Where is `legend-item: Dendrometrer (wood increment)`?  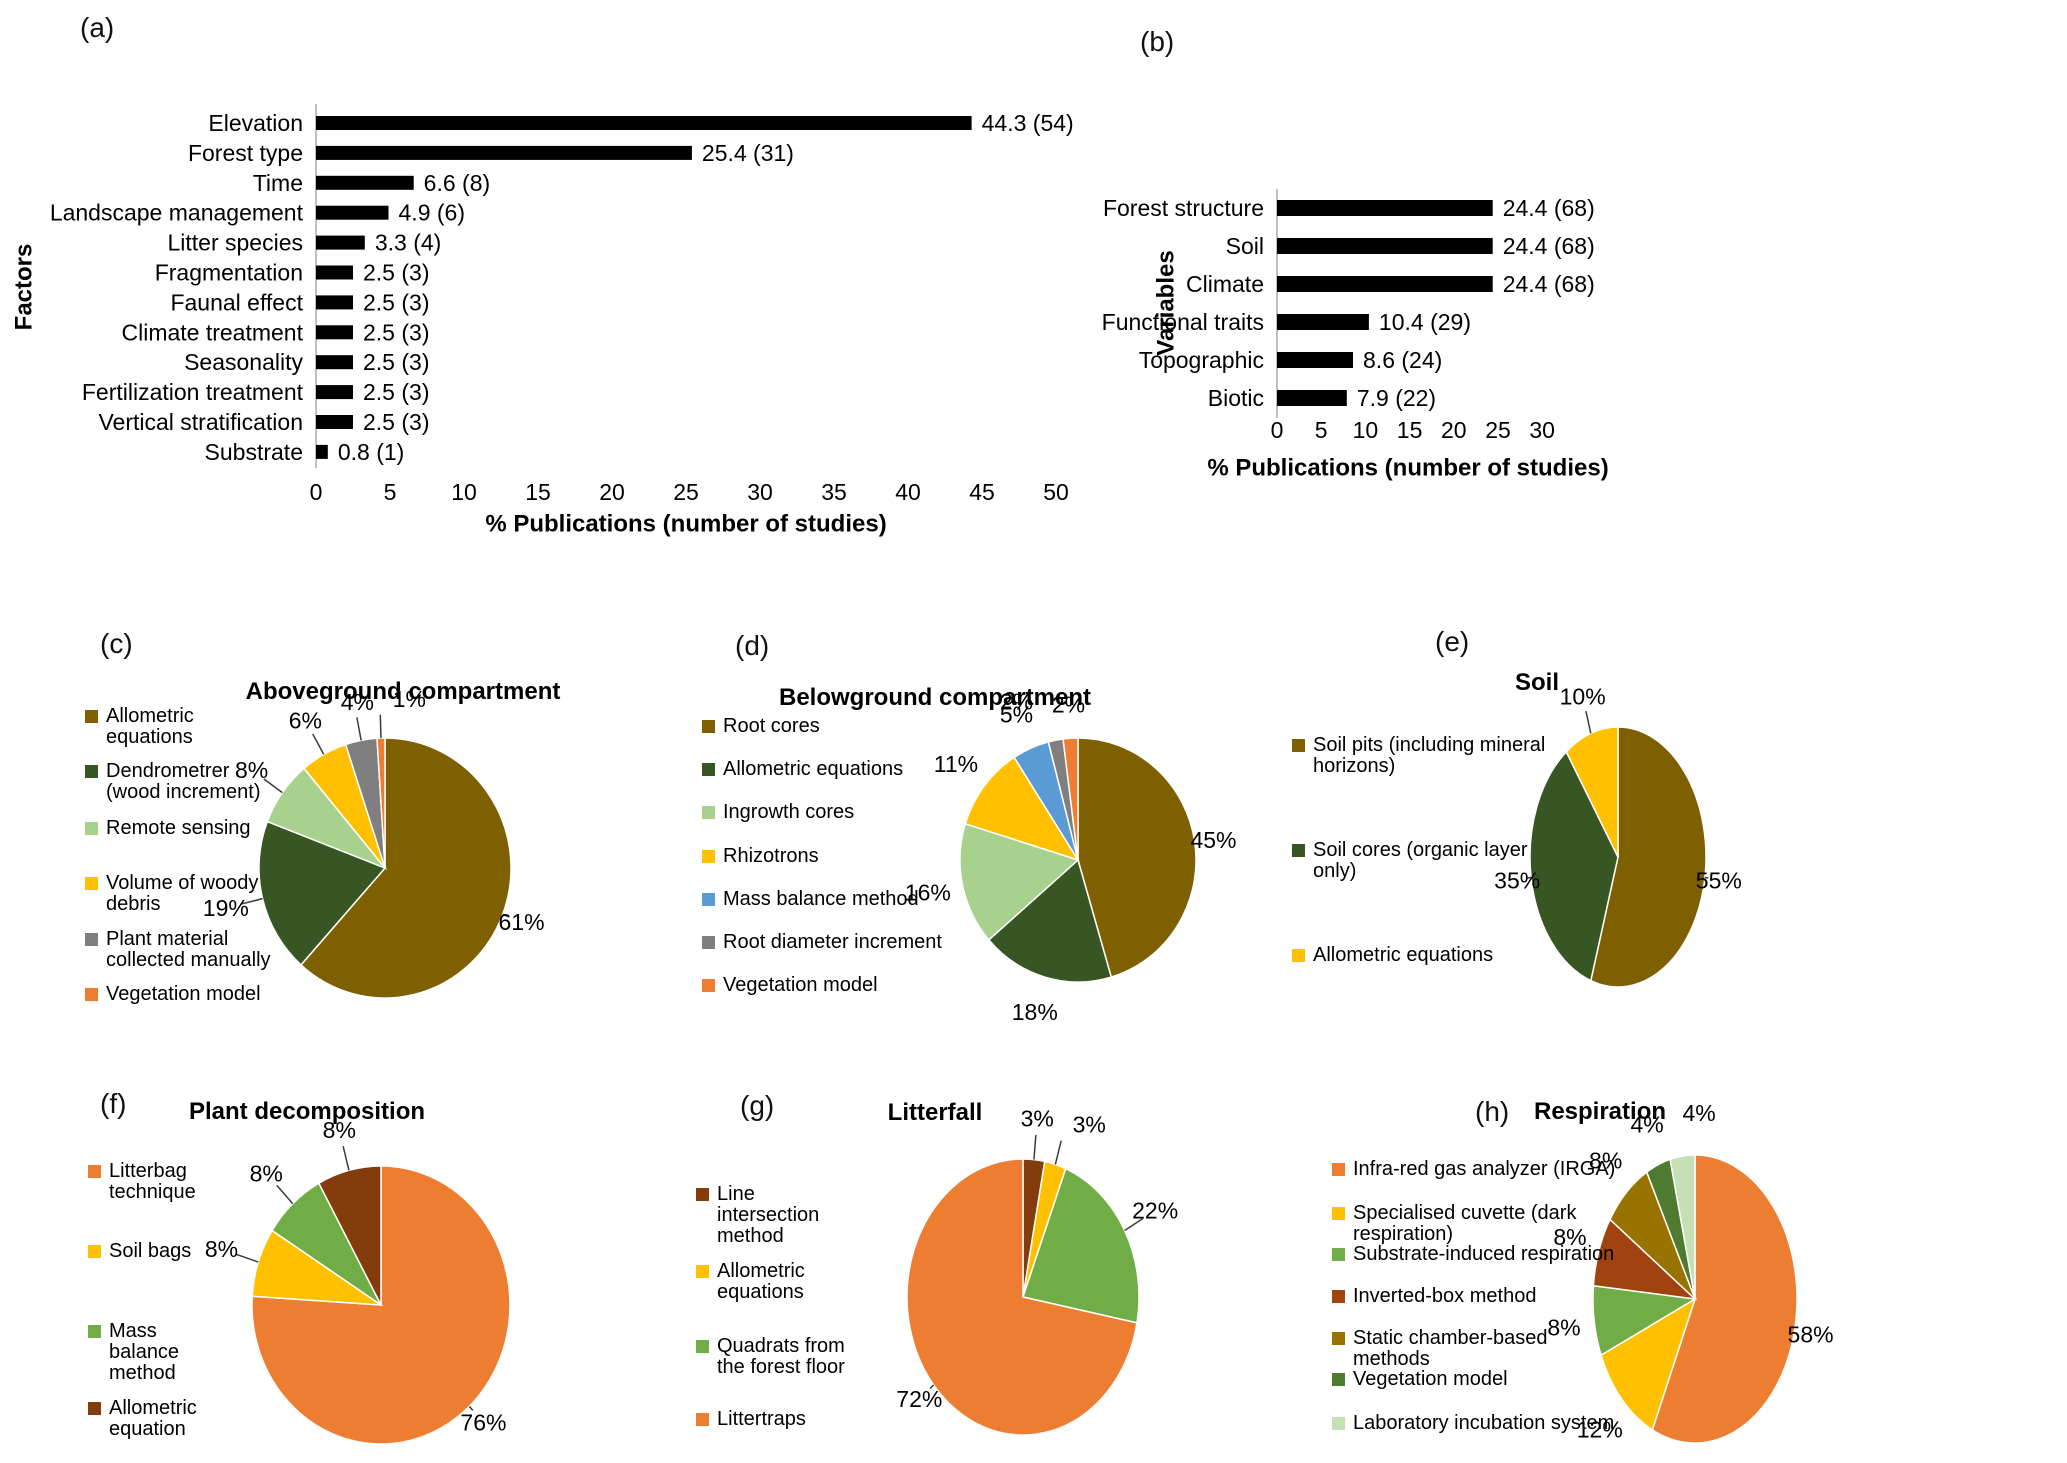
legend-item: Dendrometrer (wood increment) is located at coordinates (181, 782).